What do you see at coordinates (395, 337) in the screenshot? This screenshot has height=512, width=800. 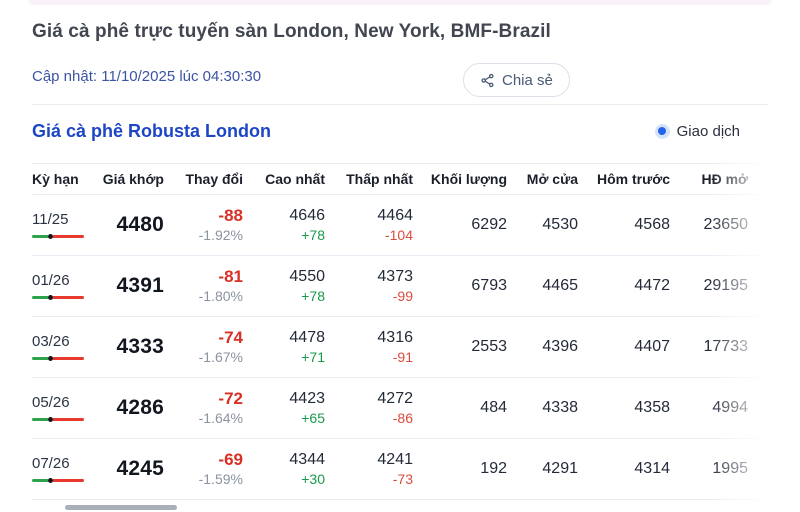 I see `low-value: 4316` at bounding box center [395, 337].